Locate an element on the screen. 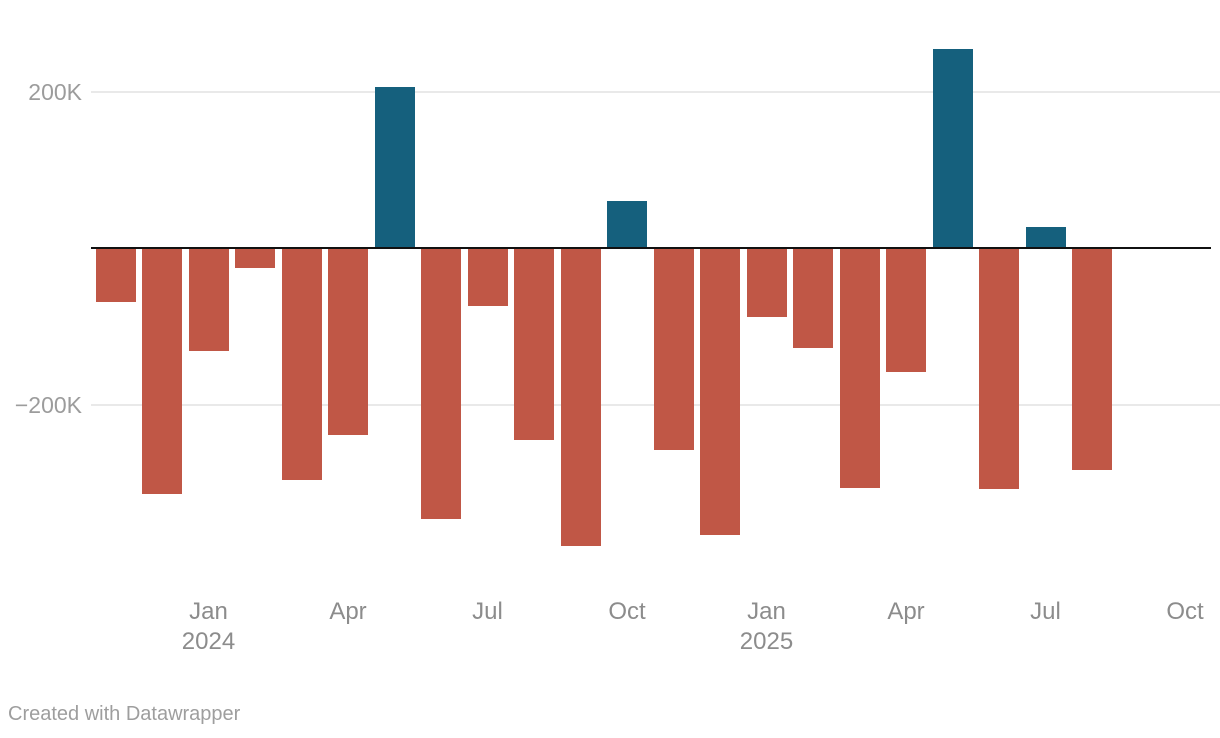  bar-nov-2023 is located at coordinates (115, 275).